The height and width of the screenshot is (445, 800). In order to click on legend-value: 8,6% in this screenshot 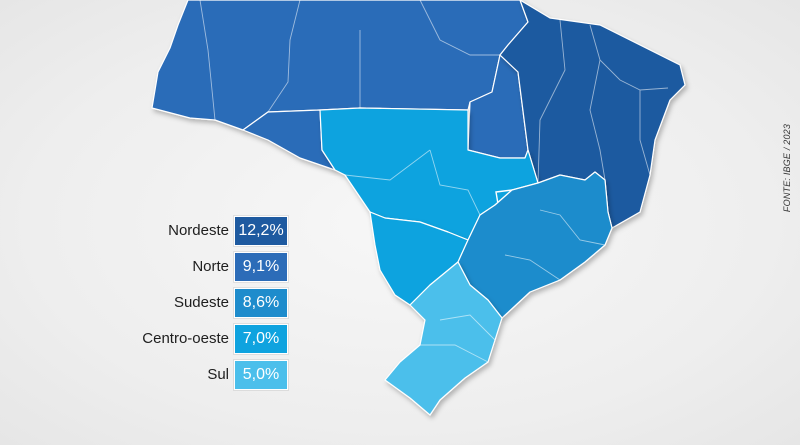, I will do `click(261, 303)`.